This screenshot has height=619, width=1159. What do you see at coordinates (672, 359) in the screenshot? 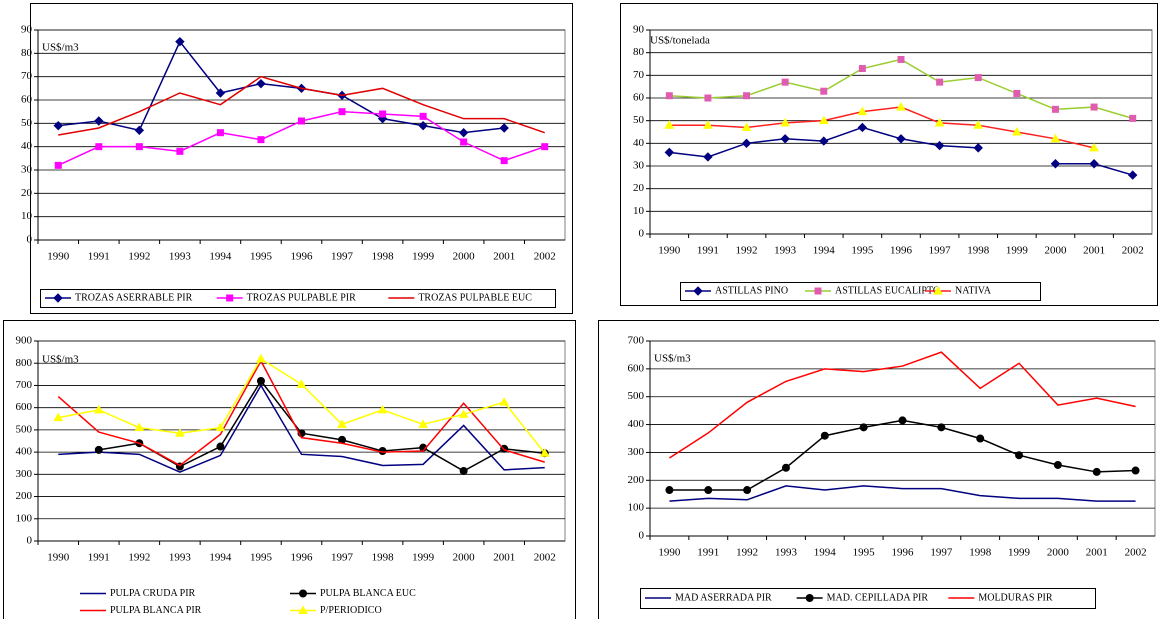
I see `annotation: US$/m3` at bounding box center [672, 359].